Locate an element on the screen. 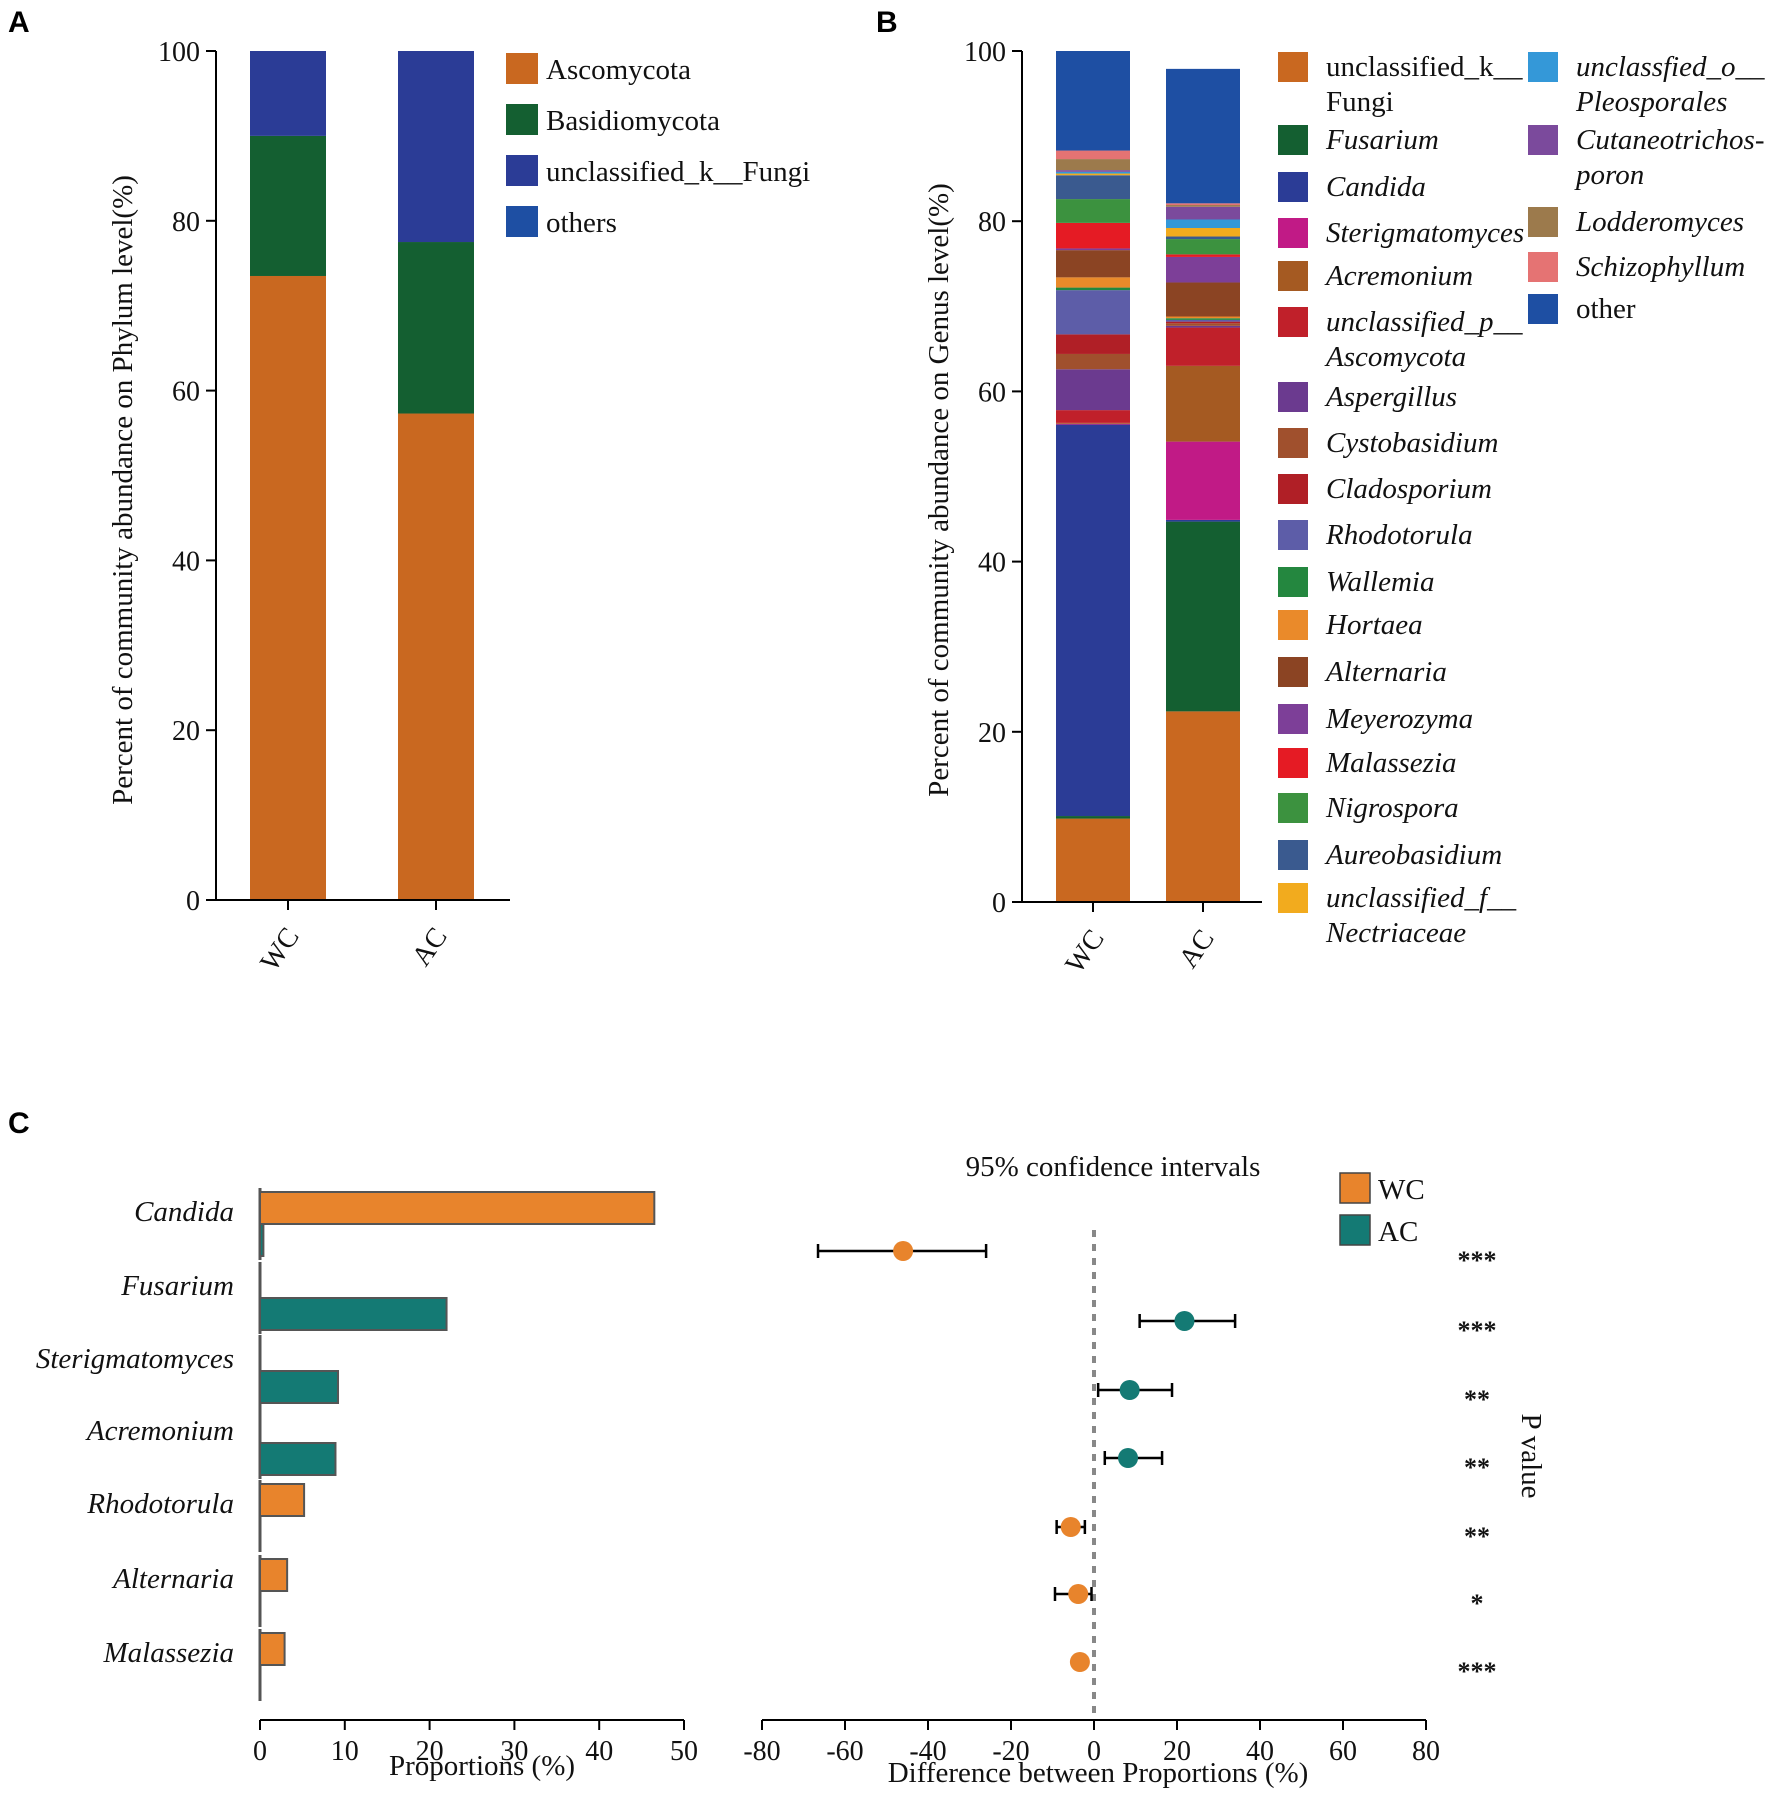 Image resolution: width=1772 pixels, height=1797 pixels. proportions-axes: 0 10 20 30 40 50 is located at coordinates (475, 1743).